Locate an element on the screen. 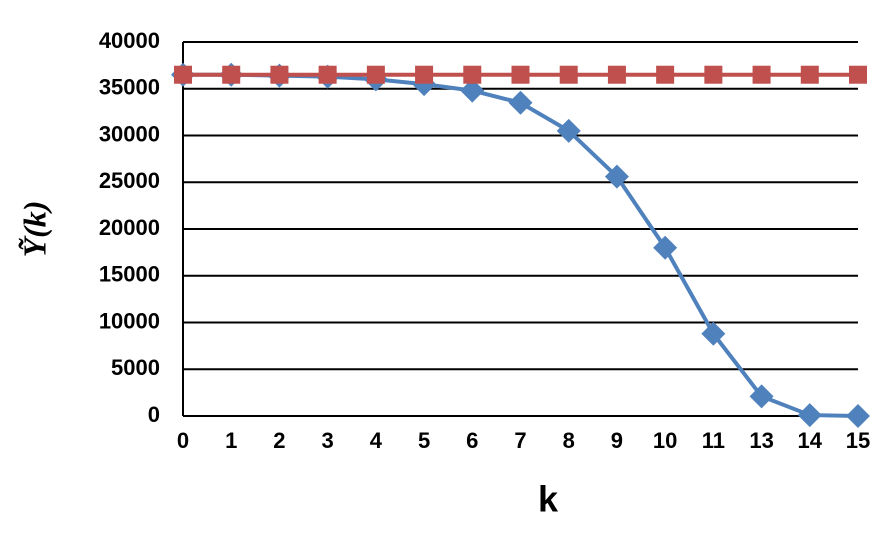  x-axis-label: k is located at coordinates (548, 499).